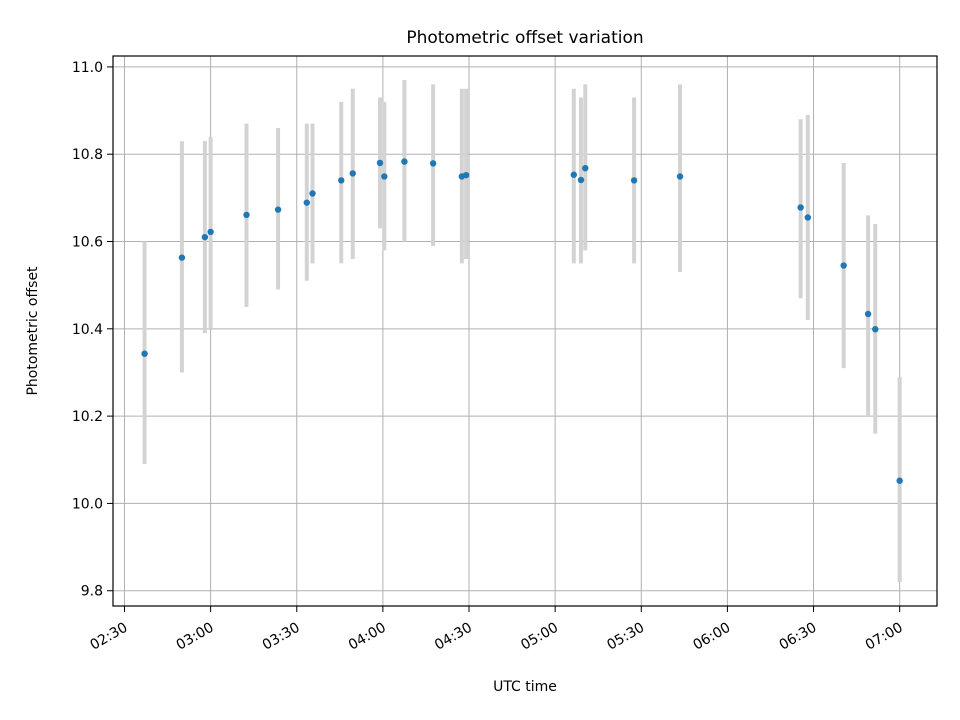 This screenshot has height=720, width=960. What do you see at coordinates (33, 331) in the screenshot?
I see `y-axis-label: Photometric offset` at bounding box center [33, 331].